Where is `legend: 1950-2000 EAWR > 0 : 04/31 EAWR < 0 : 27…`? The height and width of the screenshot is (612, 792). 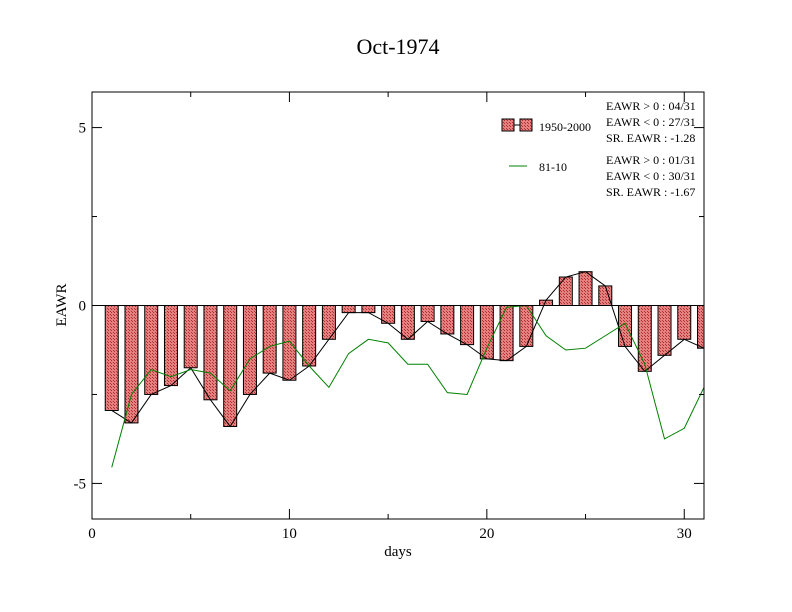
legend: 1950-2000 EAWR > 0 : 04/31 EAWR < 0 : 27… is located at coordinates (598, 149).